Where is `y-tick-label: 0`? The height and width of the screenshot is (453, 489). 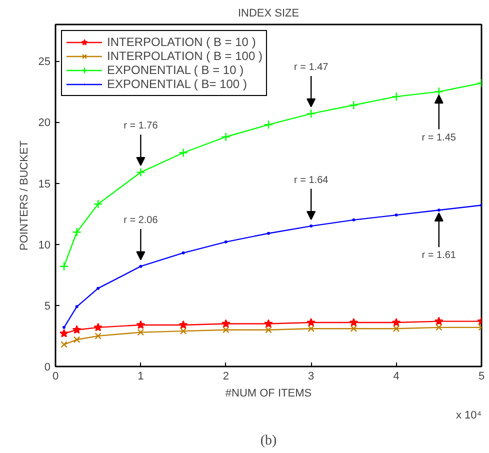
y-tick-label: 0 is located at coordinates (47, 368).